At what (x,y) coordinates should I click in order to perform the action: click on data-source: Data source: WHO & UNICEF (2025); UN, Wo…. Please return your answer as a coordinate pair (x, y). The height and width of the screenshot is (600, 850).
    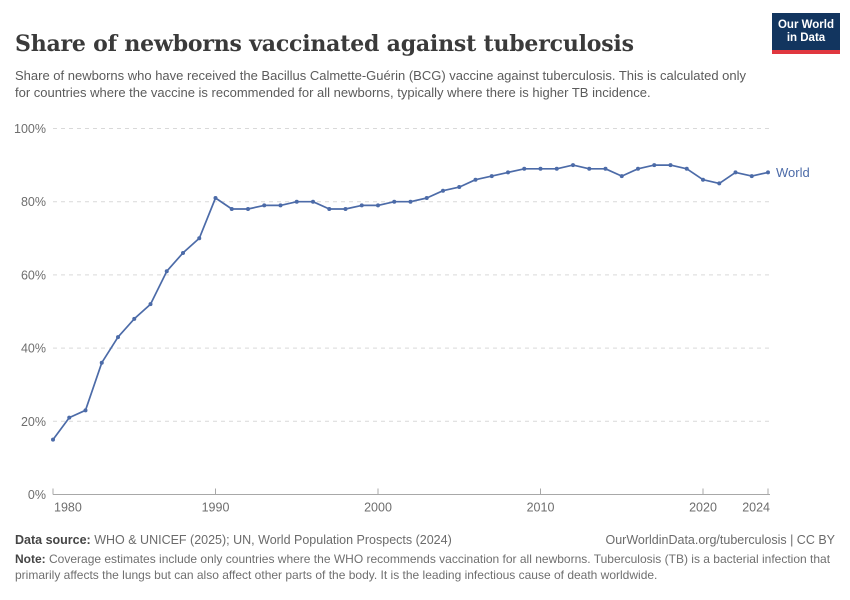
    Looking at the image, I should click on (233, 540).